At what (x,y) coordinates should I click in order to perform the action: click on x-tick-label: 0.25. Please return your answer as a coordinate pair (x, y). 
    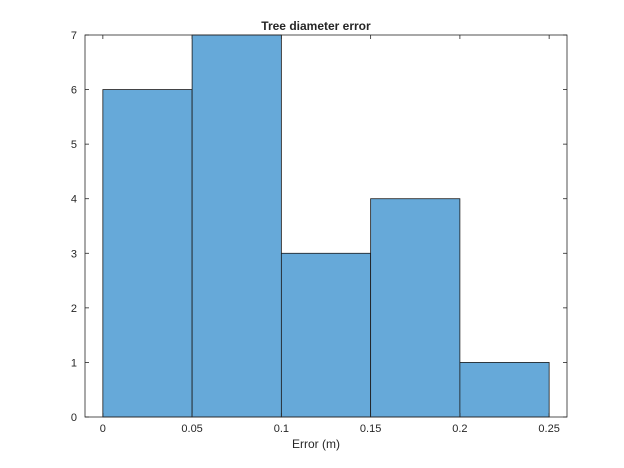
    Looking at the image, I should click on (548, 429).